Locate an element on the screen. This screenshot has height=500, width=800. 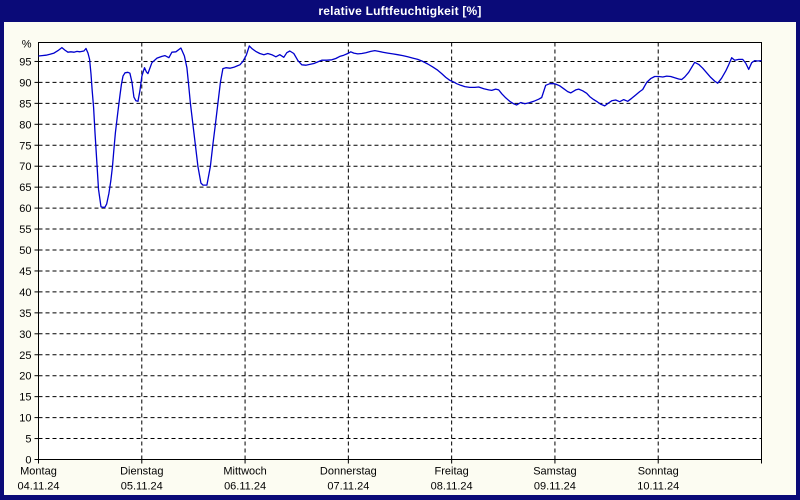
y-tick-label: 70 is located at coordinates (25, 167).